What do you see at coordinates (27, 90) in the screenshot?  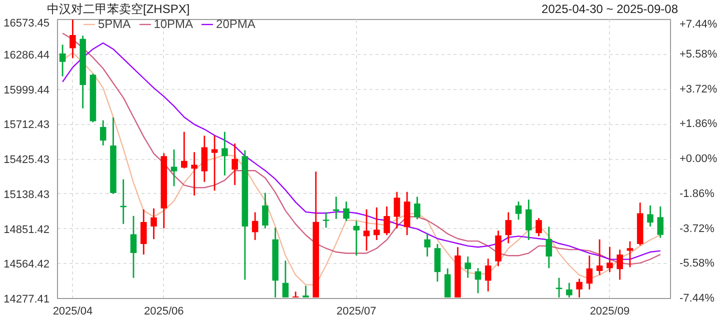 I see `y-tick-label: 15999.44` at bounding box center [27, 90].